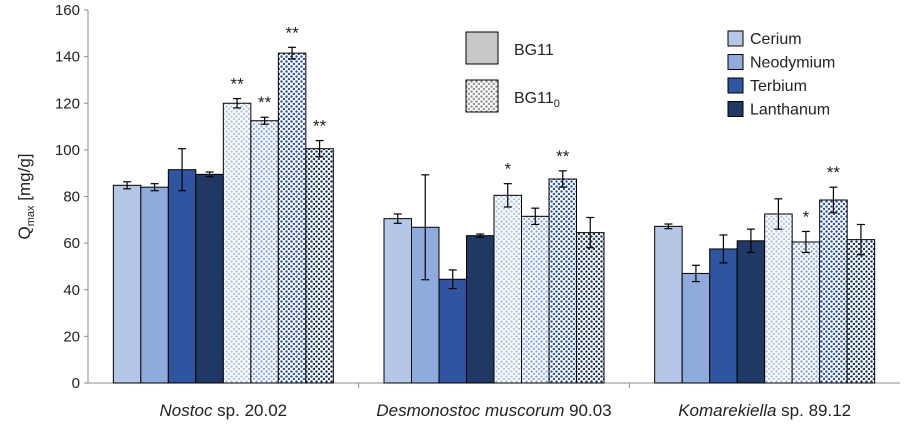  What do you see at coordinates (67, 57) in the screenshot?
I see `y-tick-label: 140` at bounding box center [67, 57].